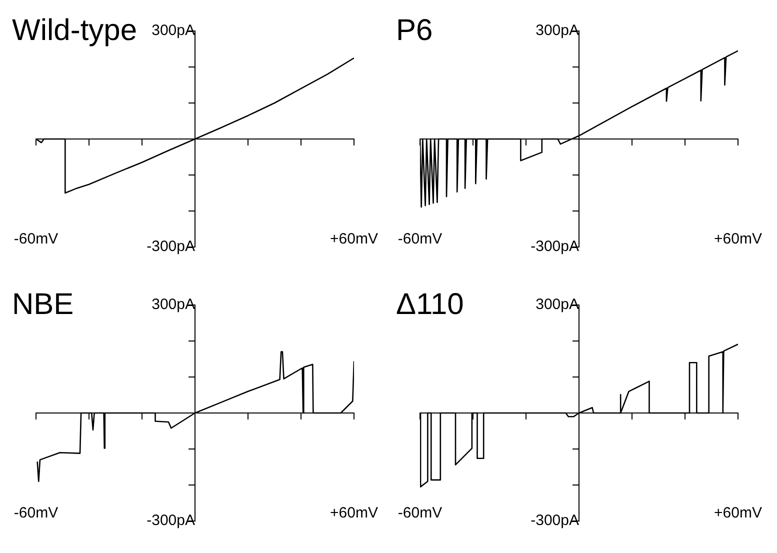 This screenshot has width=777, height=553. Describe the element at coordinates (414, 31) in the screenshot. I see `chart-title: P6` at that location.